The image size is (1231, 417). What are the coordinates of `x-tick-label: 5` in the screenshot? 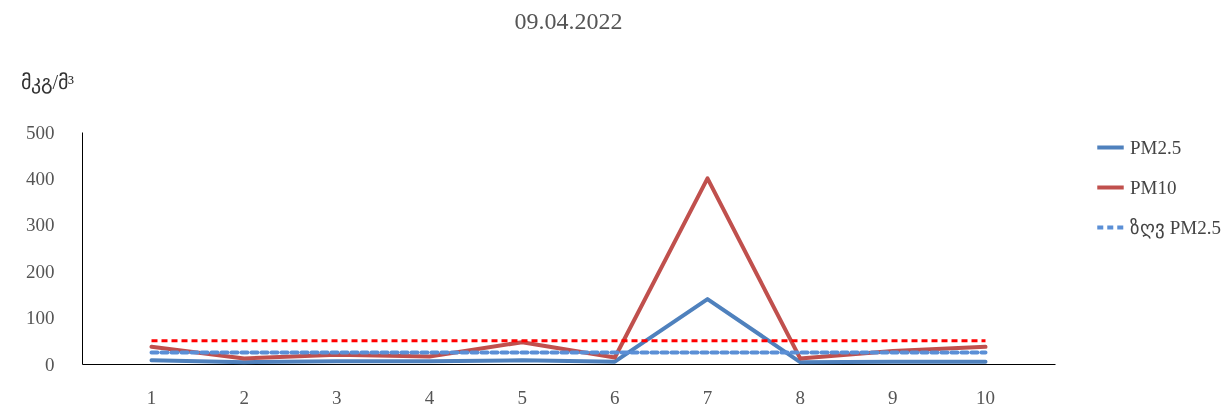 It's located at (522, 397).